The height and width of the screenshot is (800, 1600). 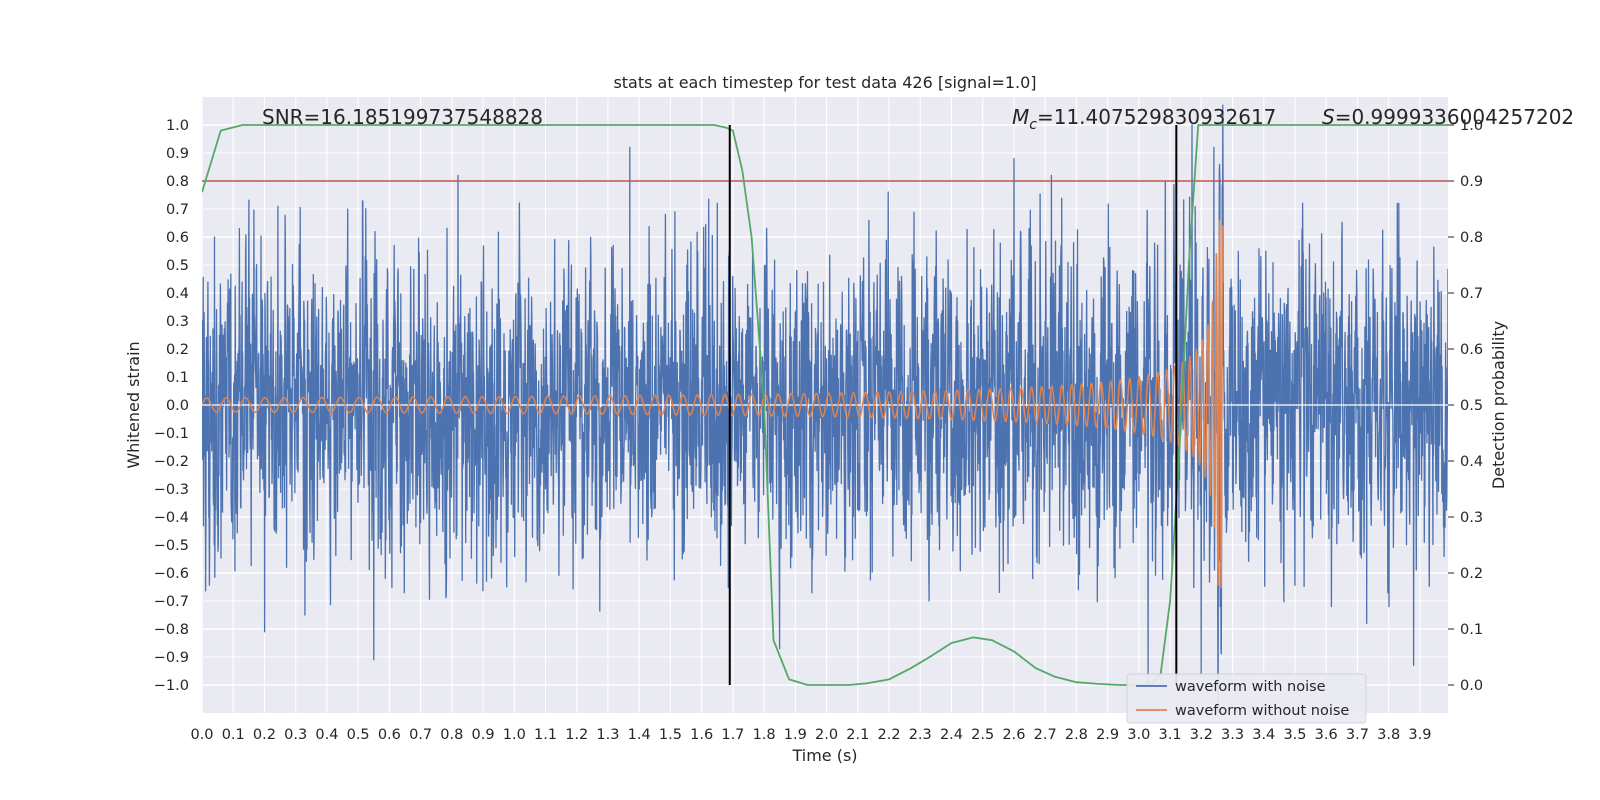 What do you see at coordinates (1045, 735) in the screenshot?
I see `x-tick-label: 2.7` at bounding box center [1045, 735].